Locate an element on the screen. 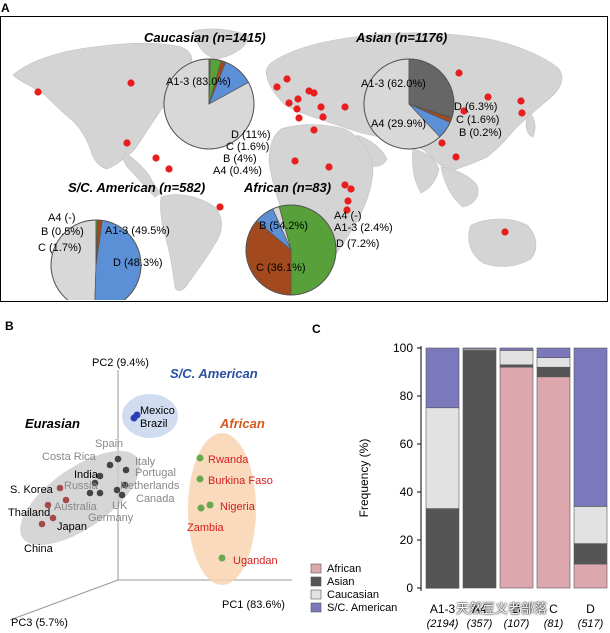 This screenshot has width=610, height=633. label-canada: Canada is located at coordinates (155, 499).